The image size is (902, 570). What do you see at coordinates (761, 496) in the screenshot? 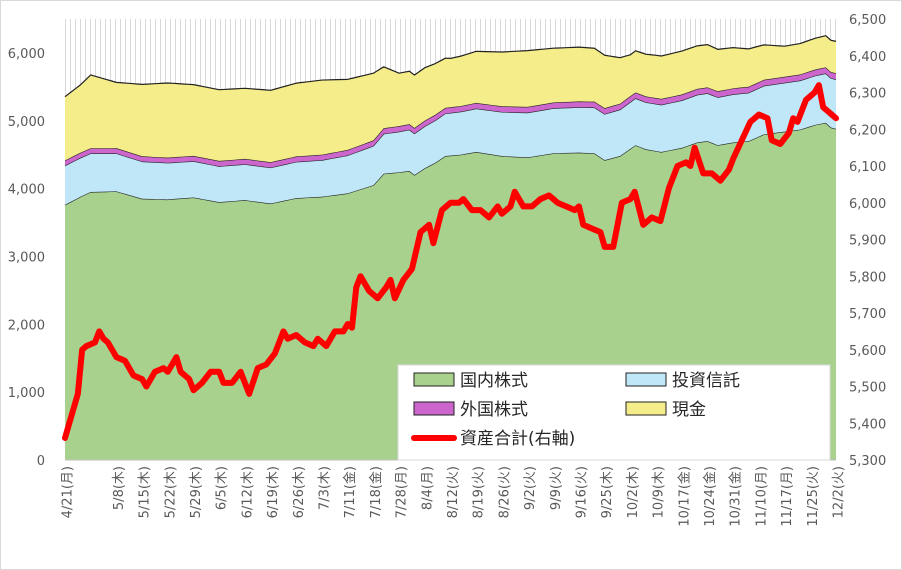
I see `x-tick-label: 11/10(月)` at bounding box center [761, 496].